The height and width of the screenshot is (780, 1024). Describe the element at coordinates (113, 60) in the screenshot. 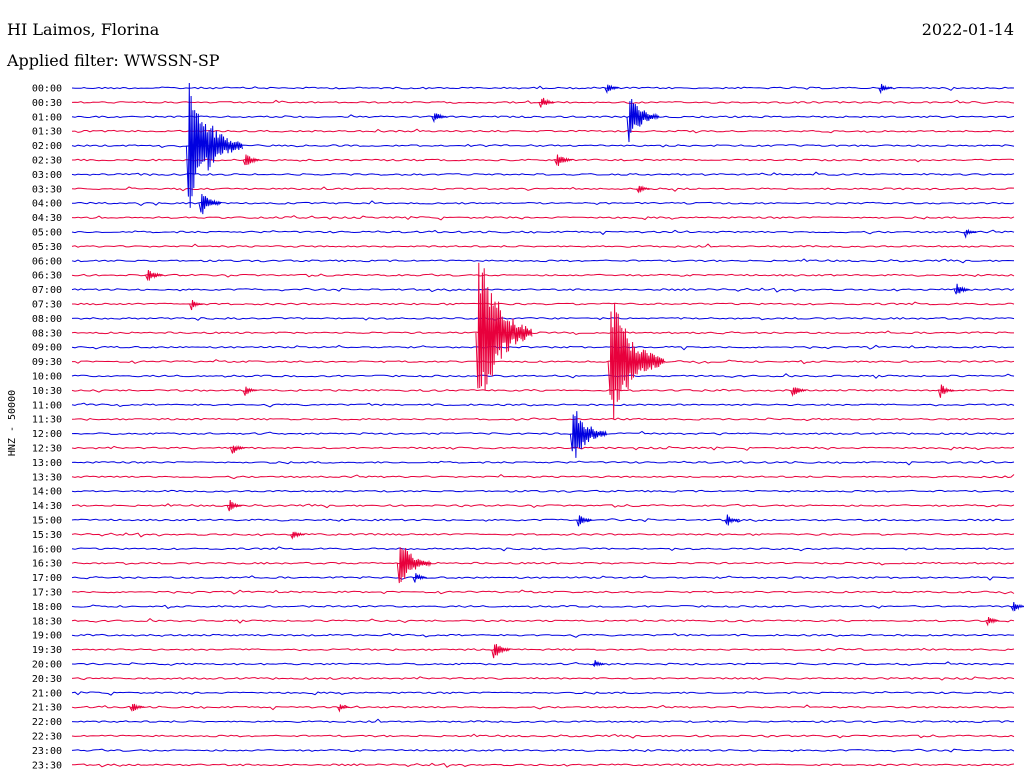

I see `filter-label: Applied filter: WWSSN-SP` at that location.